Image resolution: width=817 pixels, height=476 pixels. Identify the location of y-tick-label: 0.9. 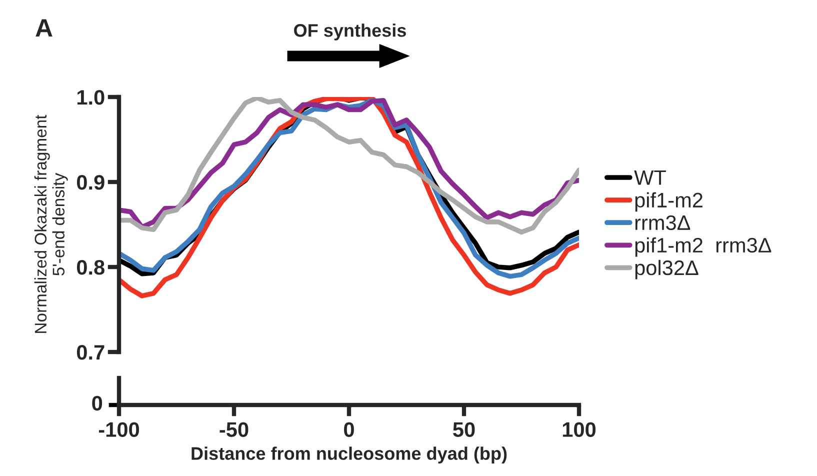
(90, 182).